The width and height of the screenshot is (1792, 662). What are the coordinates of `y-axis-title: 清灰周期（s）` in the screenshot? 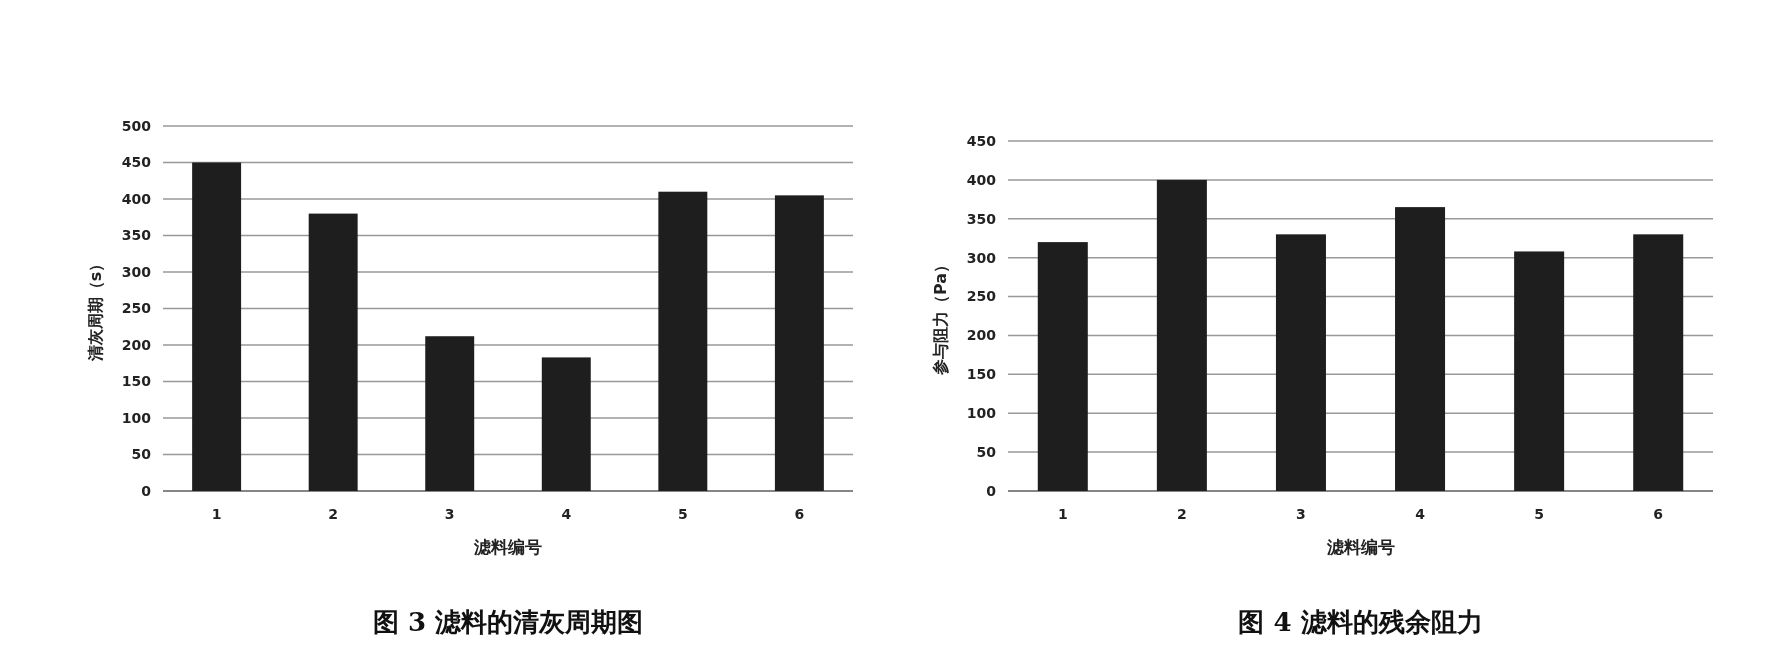 It's located at (95, 309).